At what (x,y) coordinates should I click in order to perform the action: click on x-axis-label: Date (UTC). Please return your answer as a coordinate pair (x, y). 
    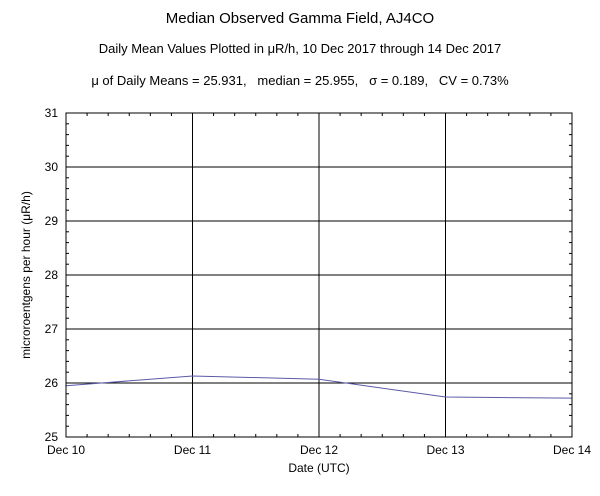
    Looking at the image, I should click on (318, 468).